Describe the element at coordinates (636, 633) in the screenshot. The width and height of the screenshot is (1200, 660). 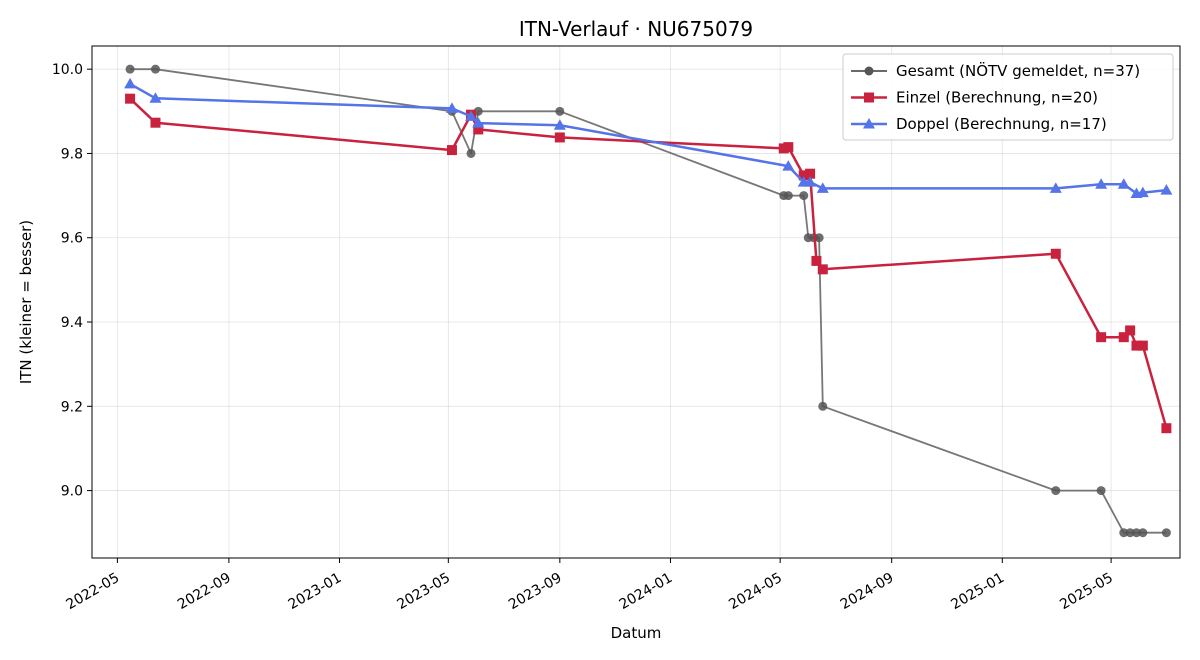
I see `x-axis-label: Datum` at that location.